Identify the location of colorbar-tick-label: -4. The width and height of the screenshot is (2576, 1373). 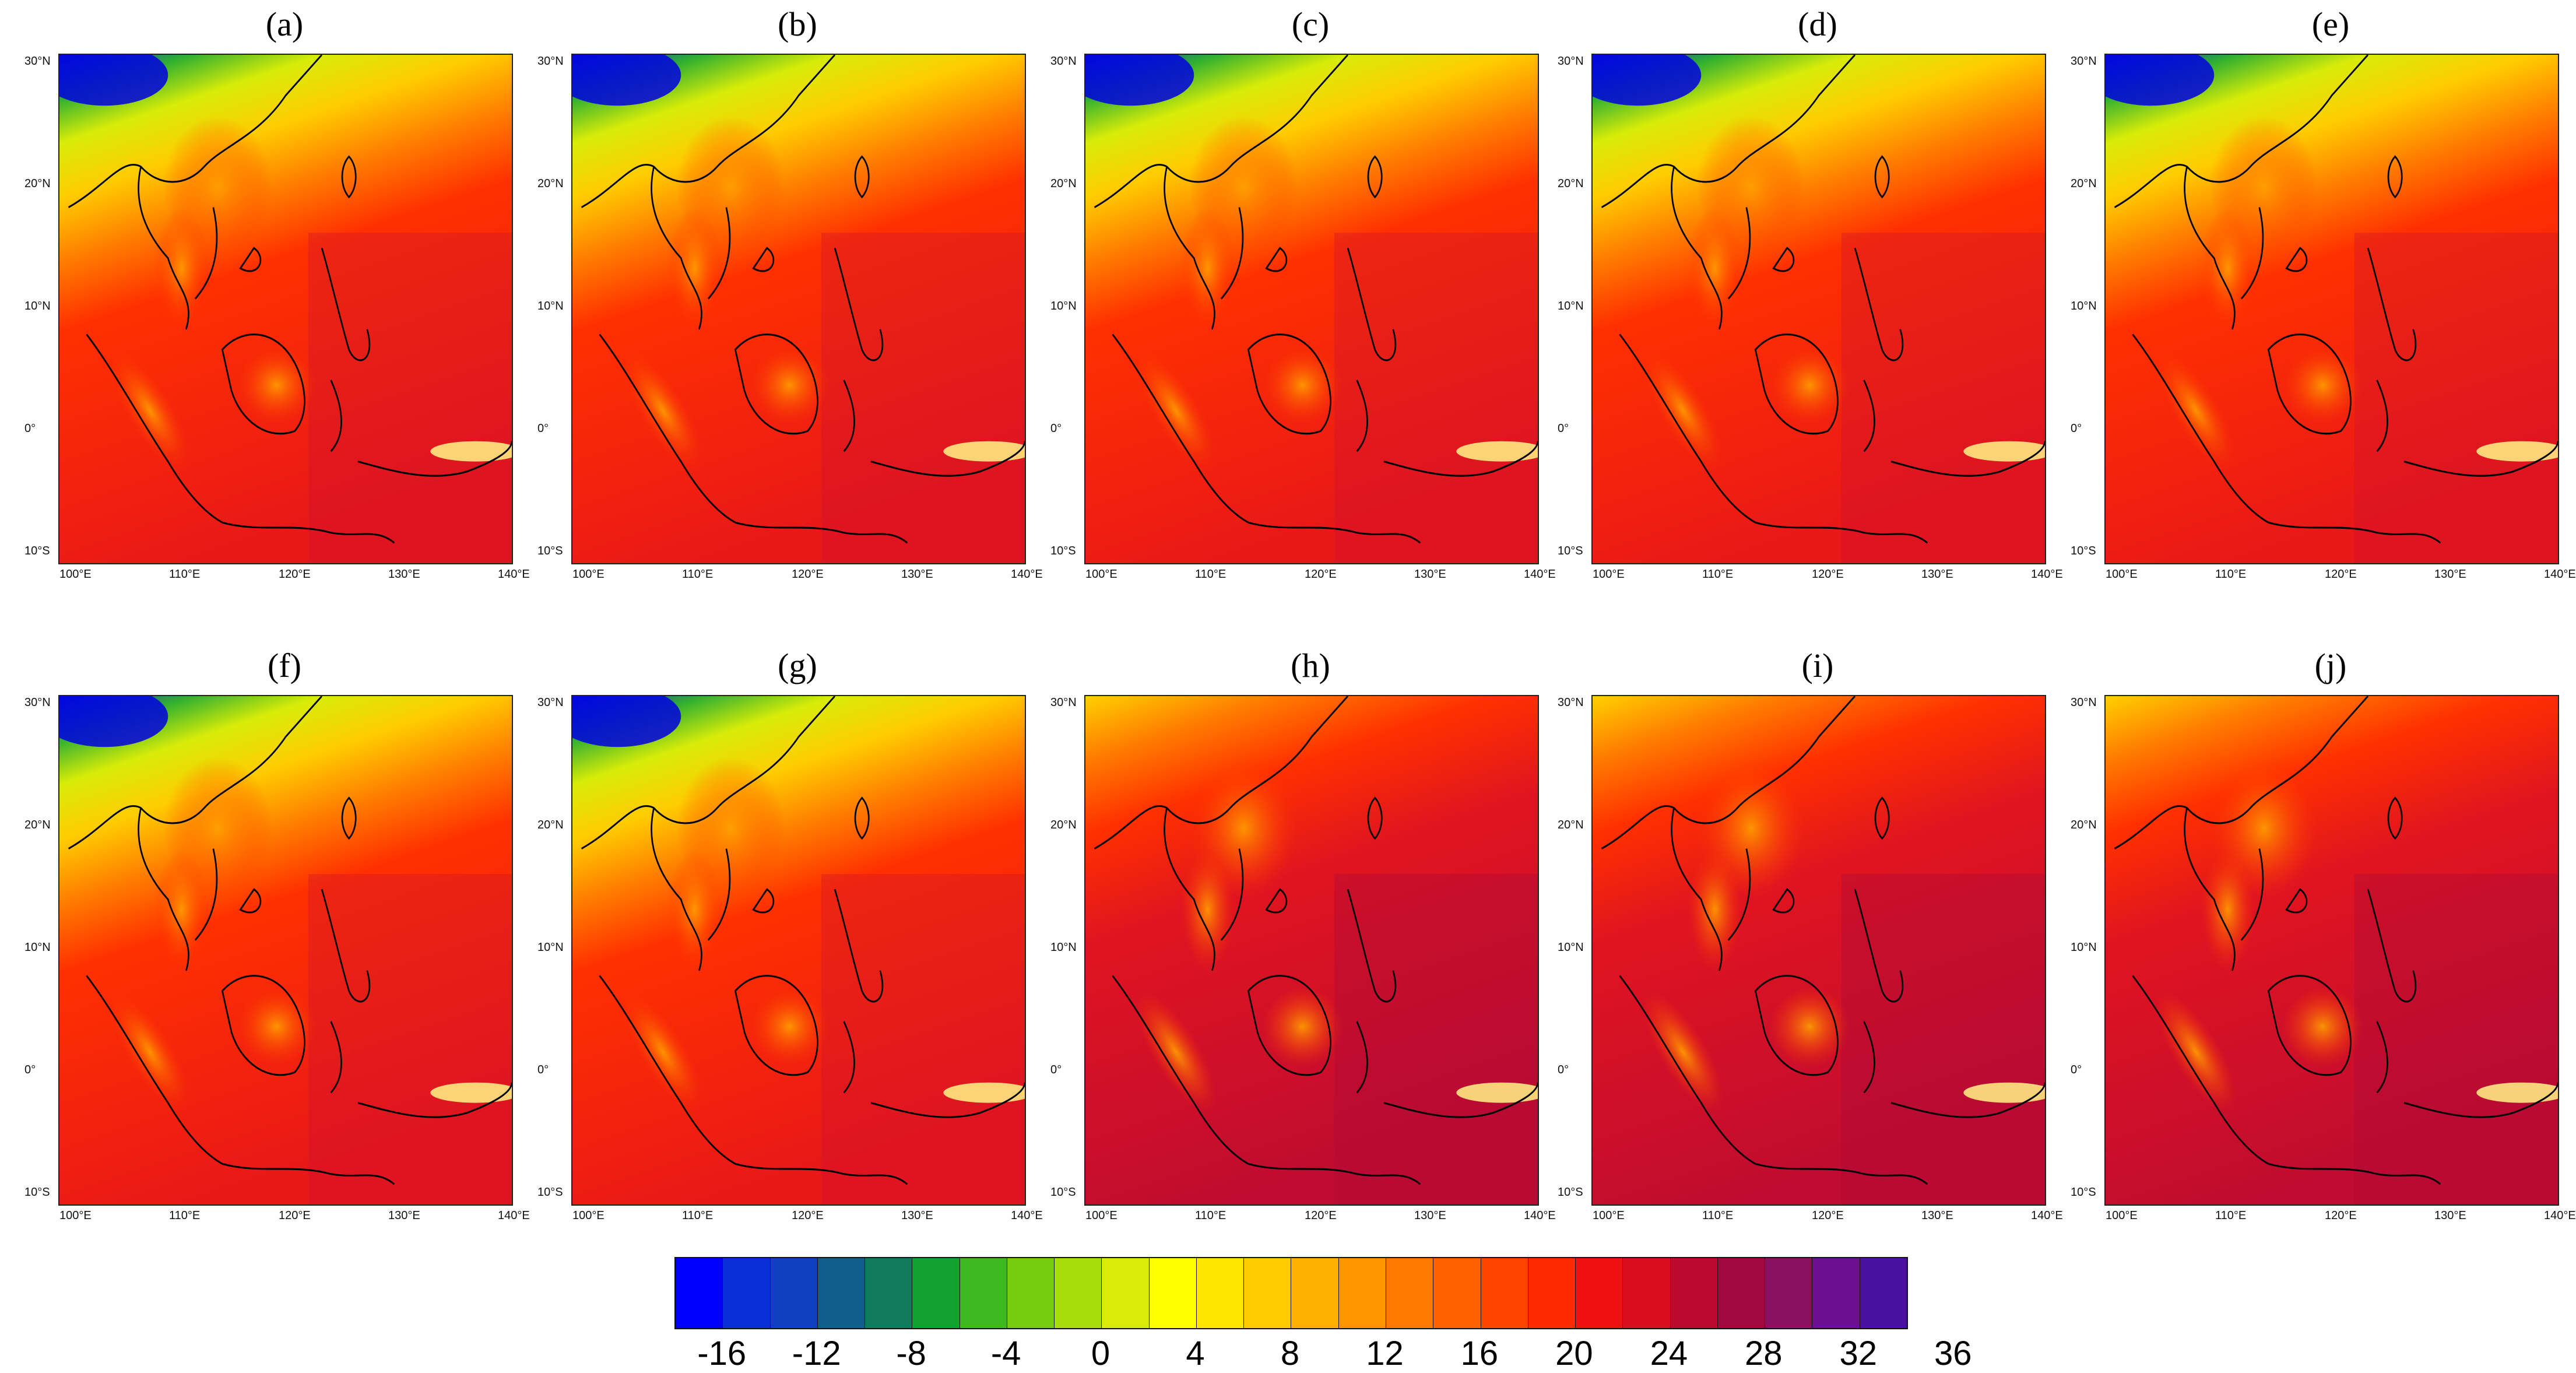
(1005, 1353).